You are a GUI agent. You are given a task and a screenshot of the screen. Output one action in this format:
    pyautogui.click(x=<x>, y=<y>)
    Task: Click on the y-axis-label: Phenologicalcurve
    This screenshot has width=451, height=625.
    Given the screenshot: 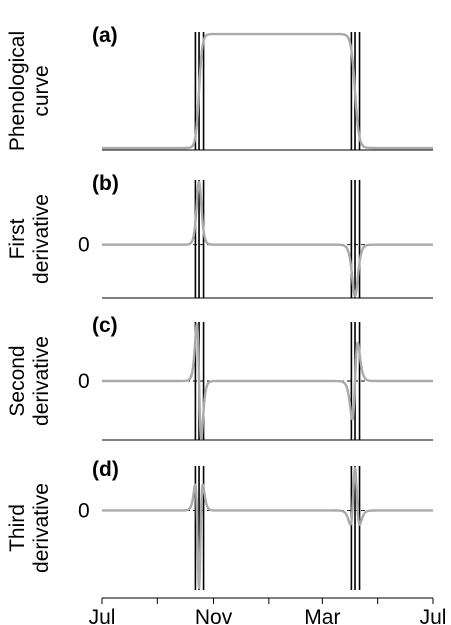 What is the action you would take?
    pyautogui.click(x=29, y=91)
    